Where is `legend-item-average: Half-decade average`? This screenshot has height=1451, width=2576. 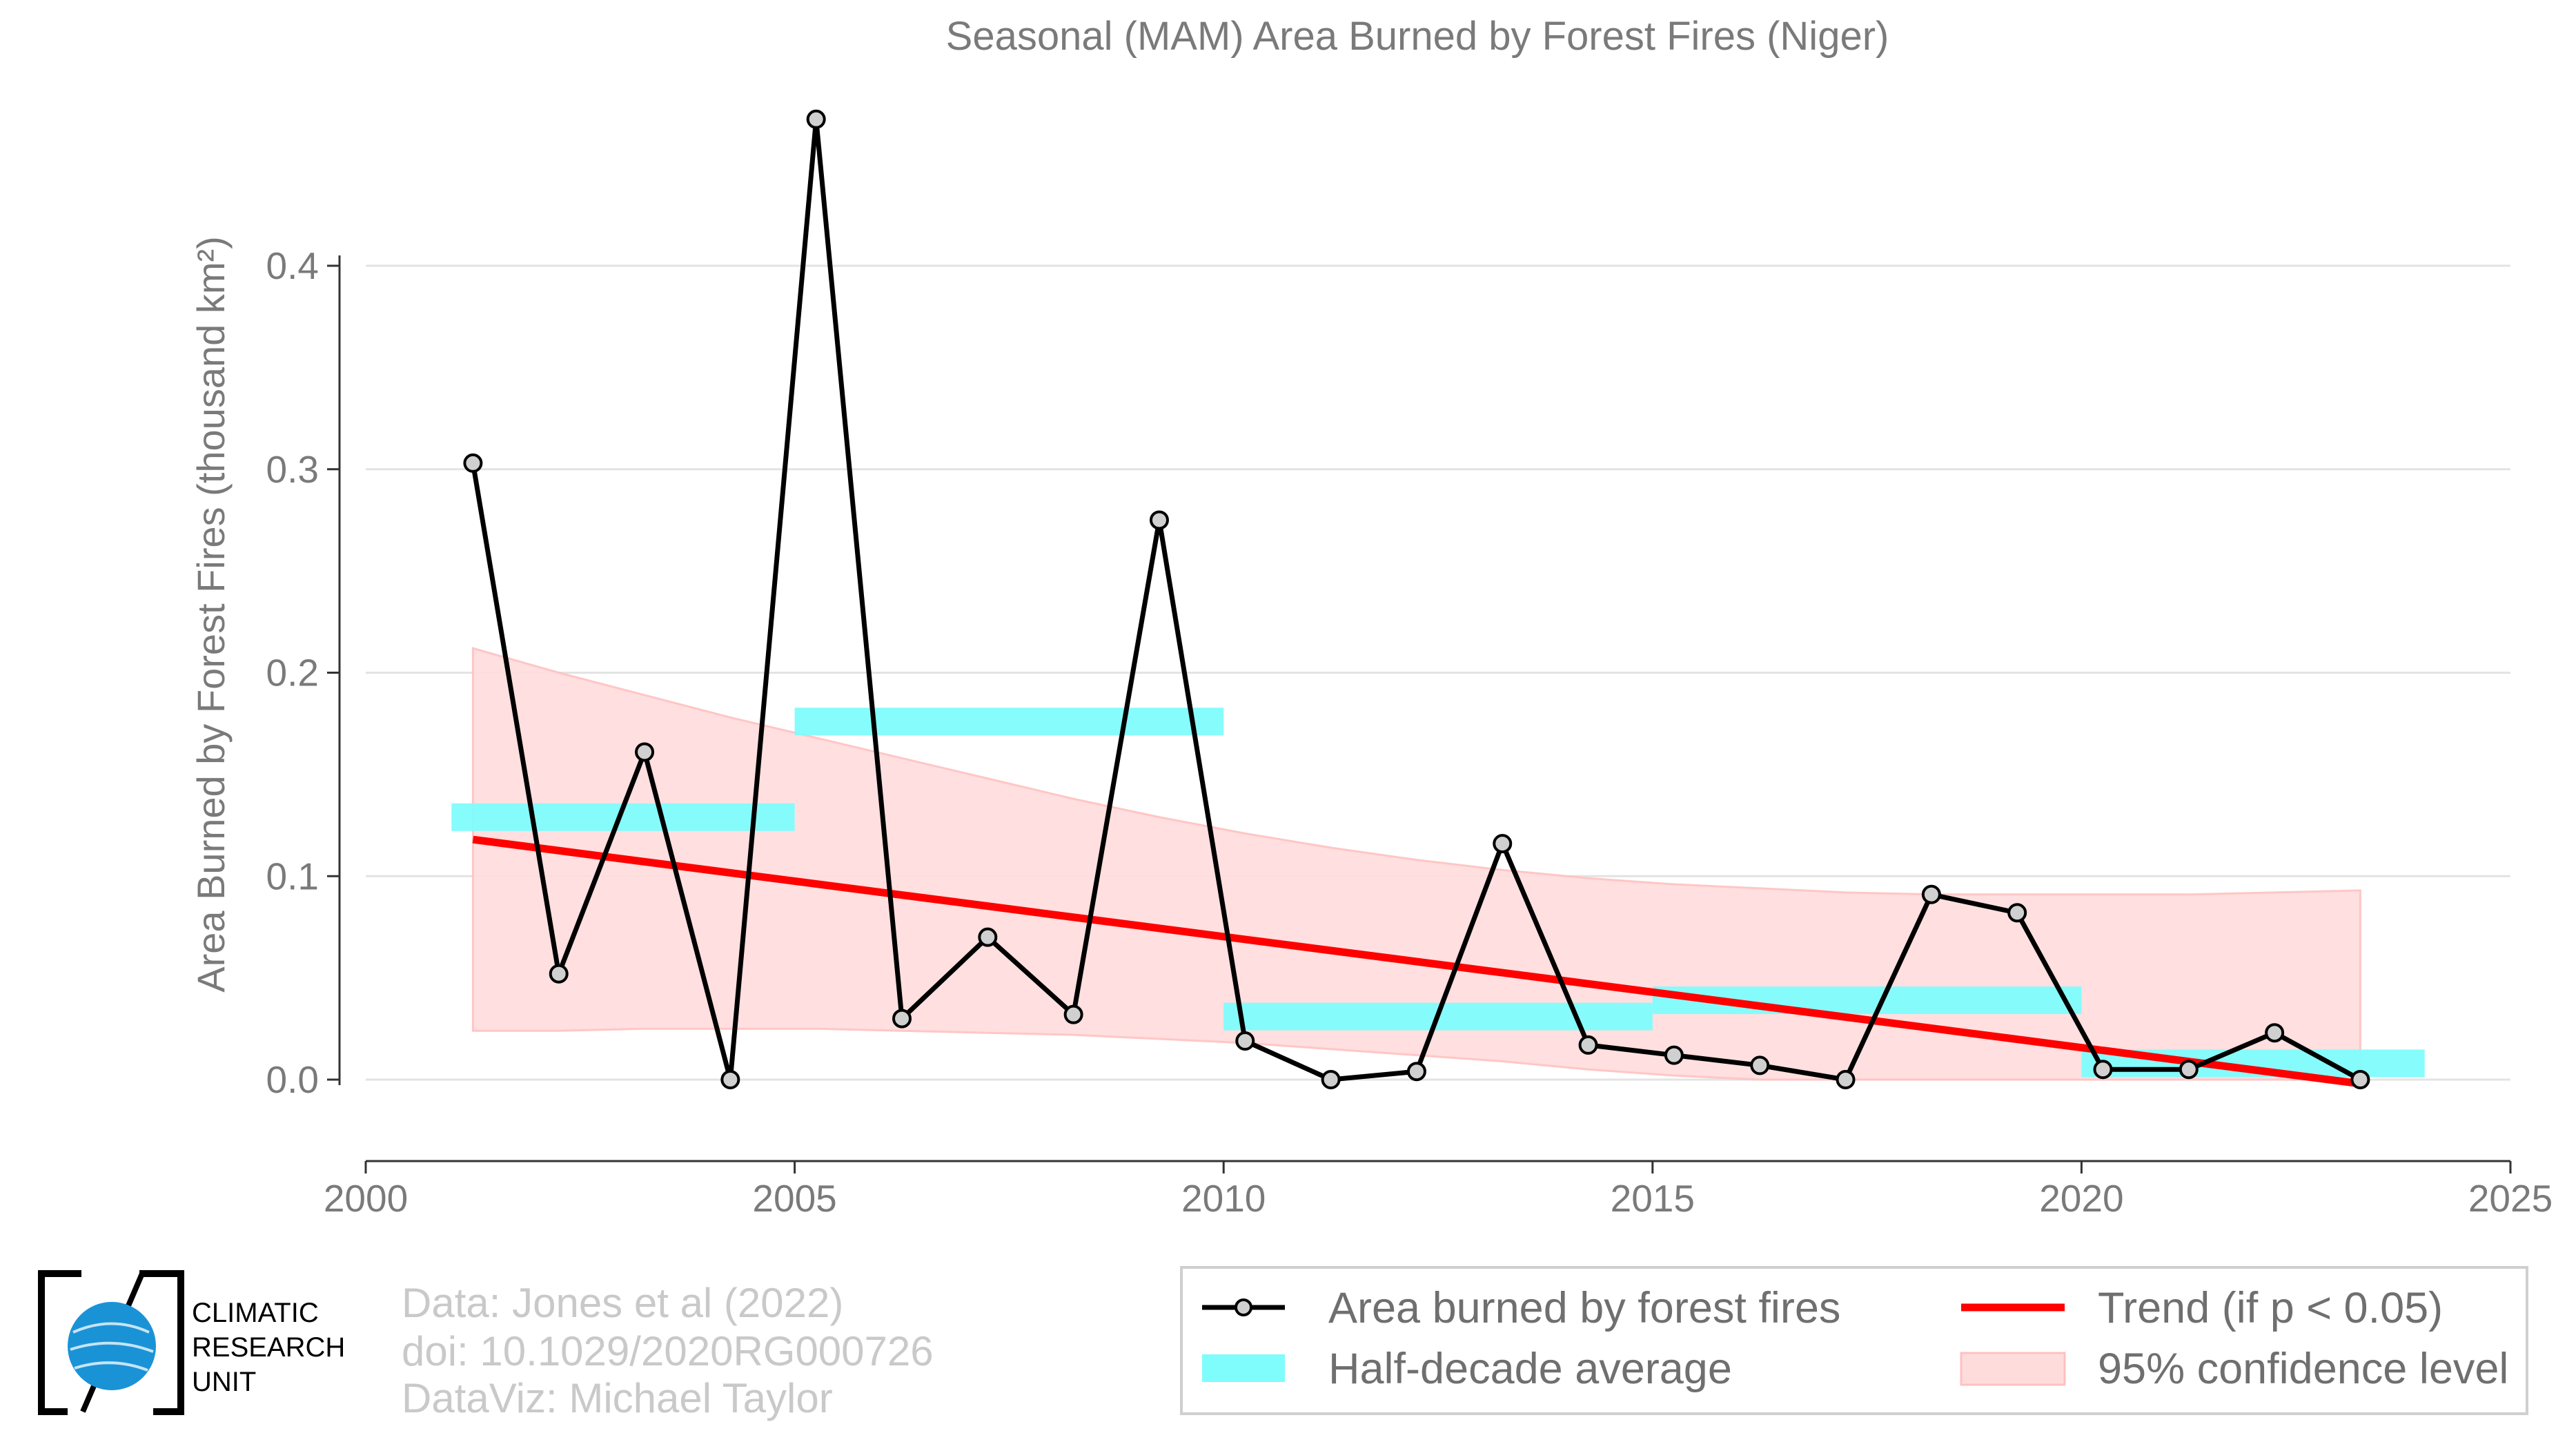 legend-item-average: Half-decade average is located at coordinates (1467, 1369).